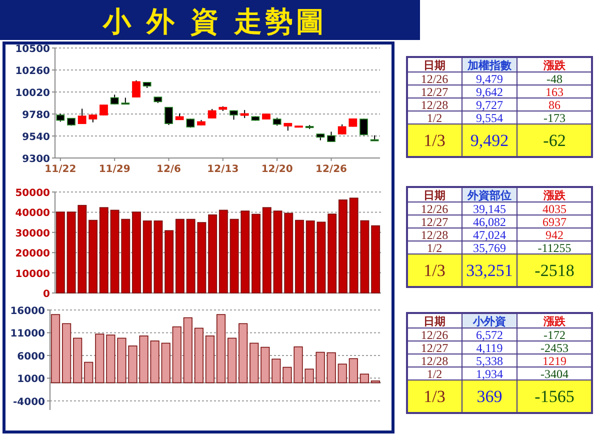 Image resolution: width=599 pixels, height=437 pixels. I want to click on text: 35,769, so click(489, 248).